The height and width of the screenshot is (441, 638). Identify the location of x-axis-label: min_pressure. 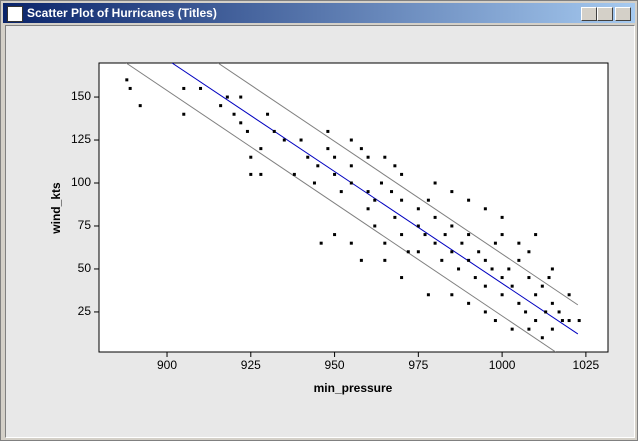
(353, 388).